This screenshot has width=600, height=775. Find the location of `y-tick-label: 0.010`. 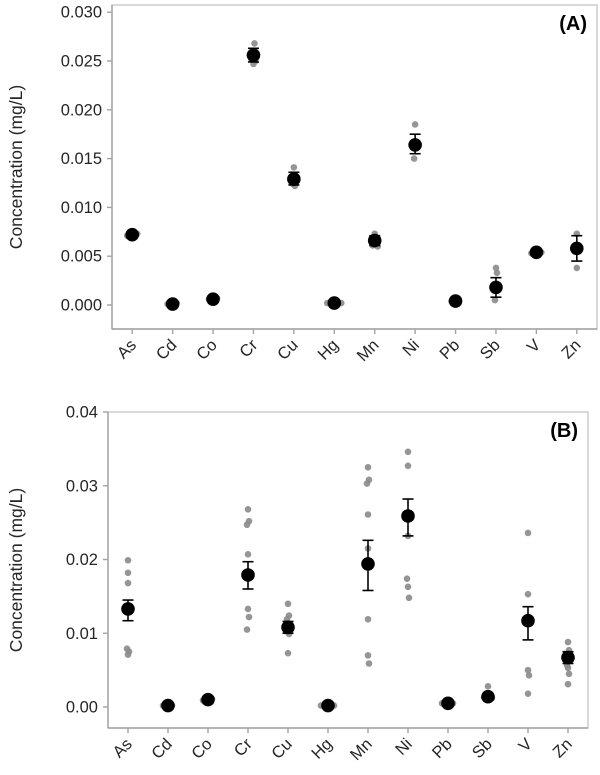

y-tick-label: 0.010 is located at coordinates (81, 208).